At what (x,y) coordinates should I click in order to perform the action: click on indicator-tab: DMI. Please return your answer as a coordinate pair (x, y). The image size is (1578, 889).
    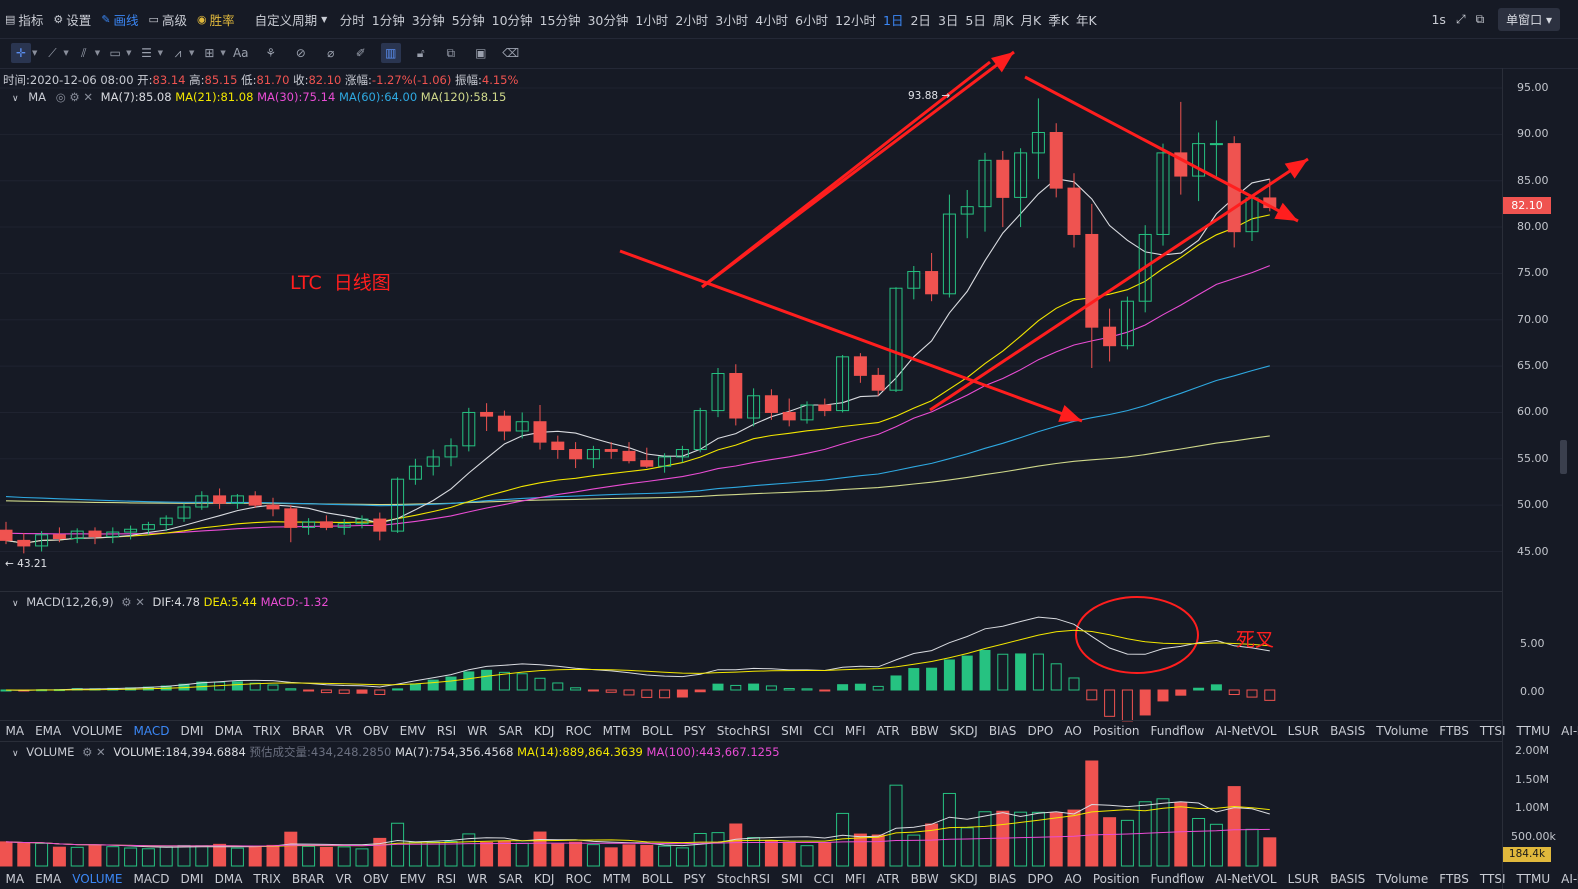
    Looking at the image, I should click on (192, 879).